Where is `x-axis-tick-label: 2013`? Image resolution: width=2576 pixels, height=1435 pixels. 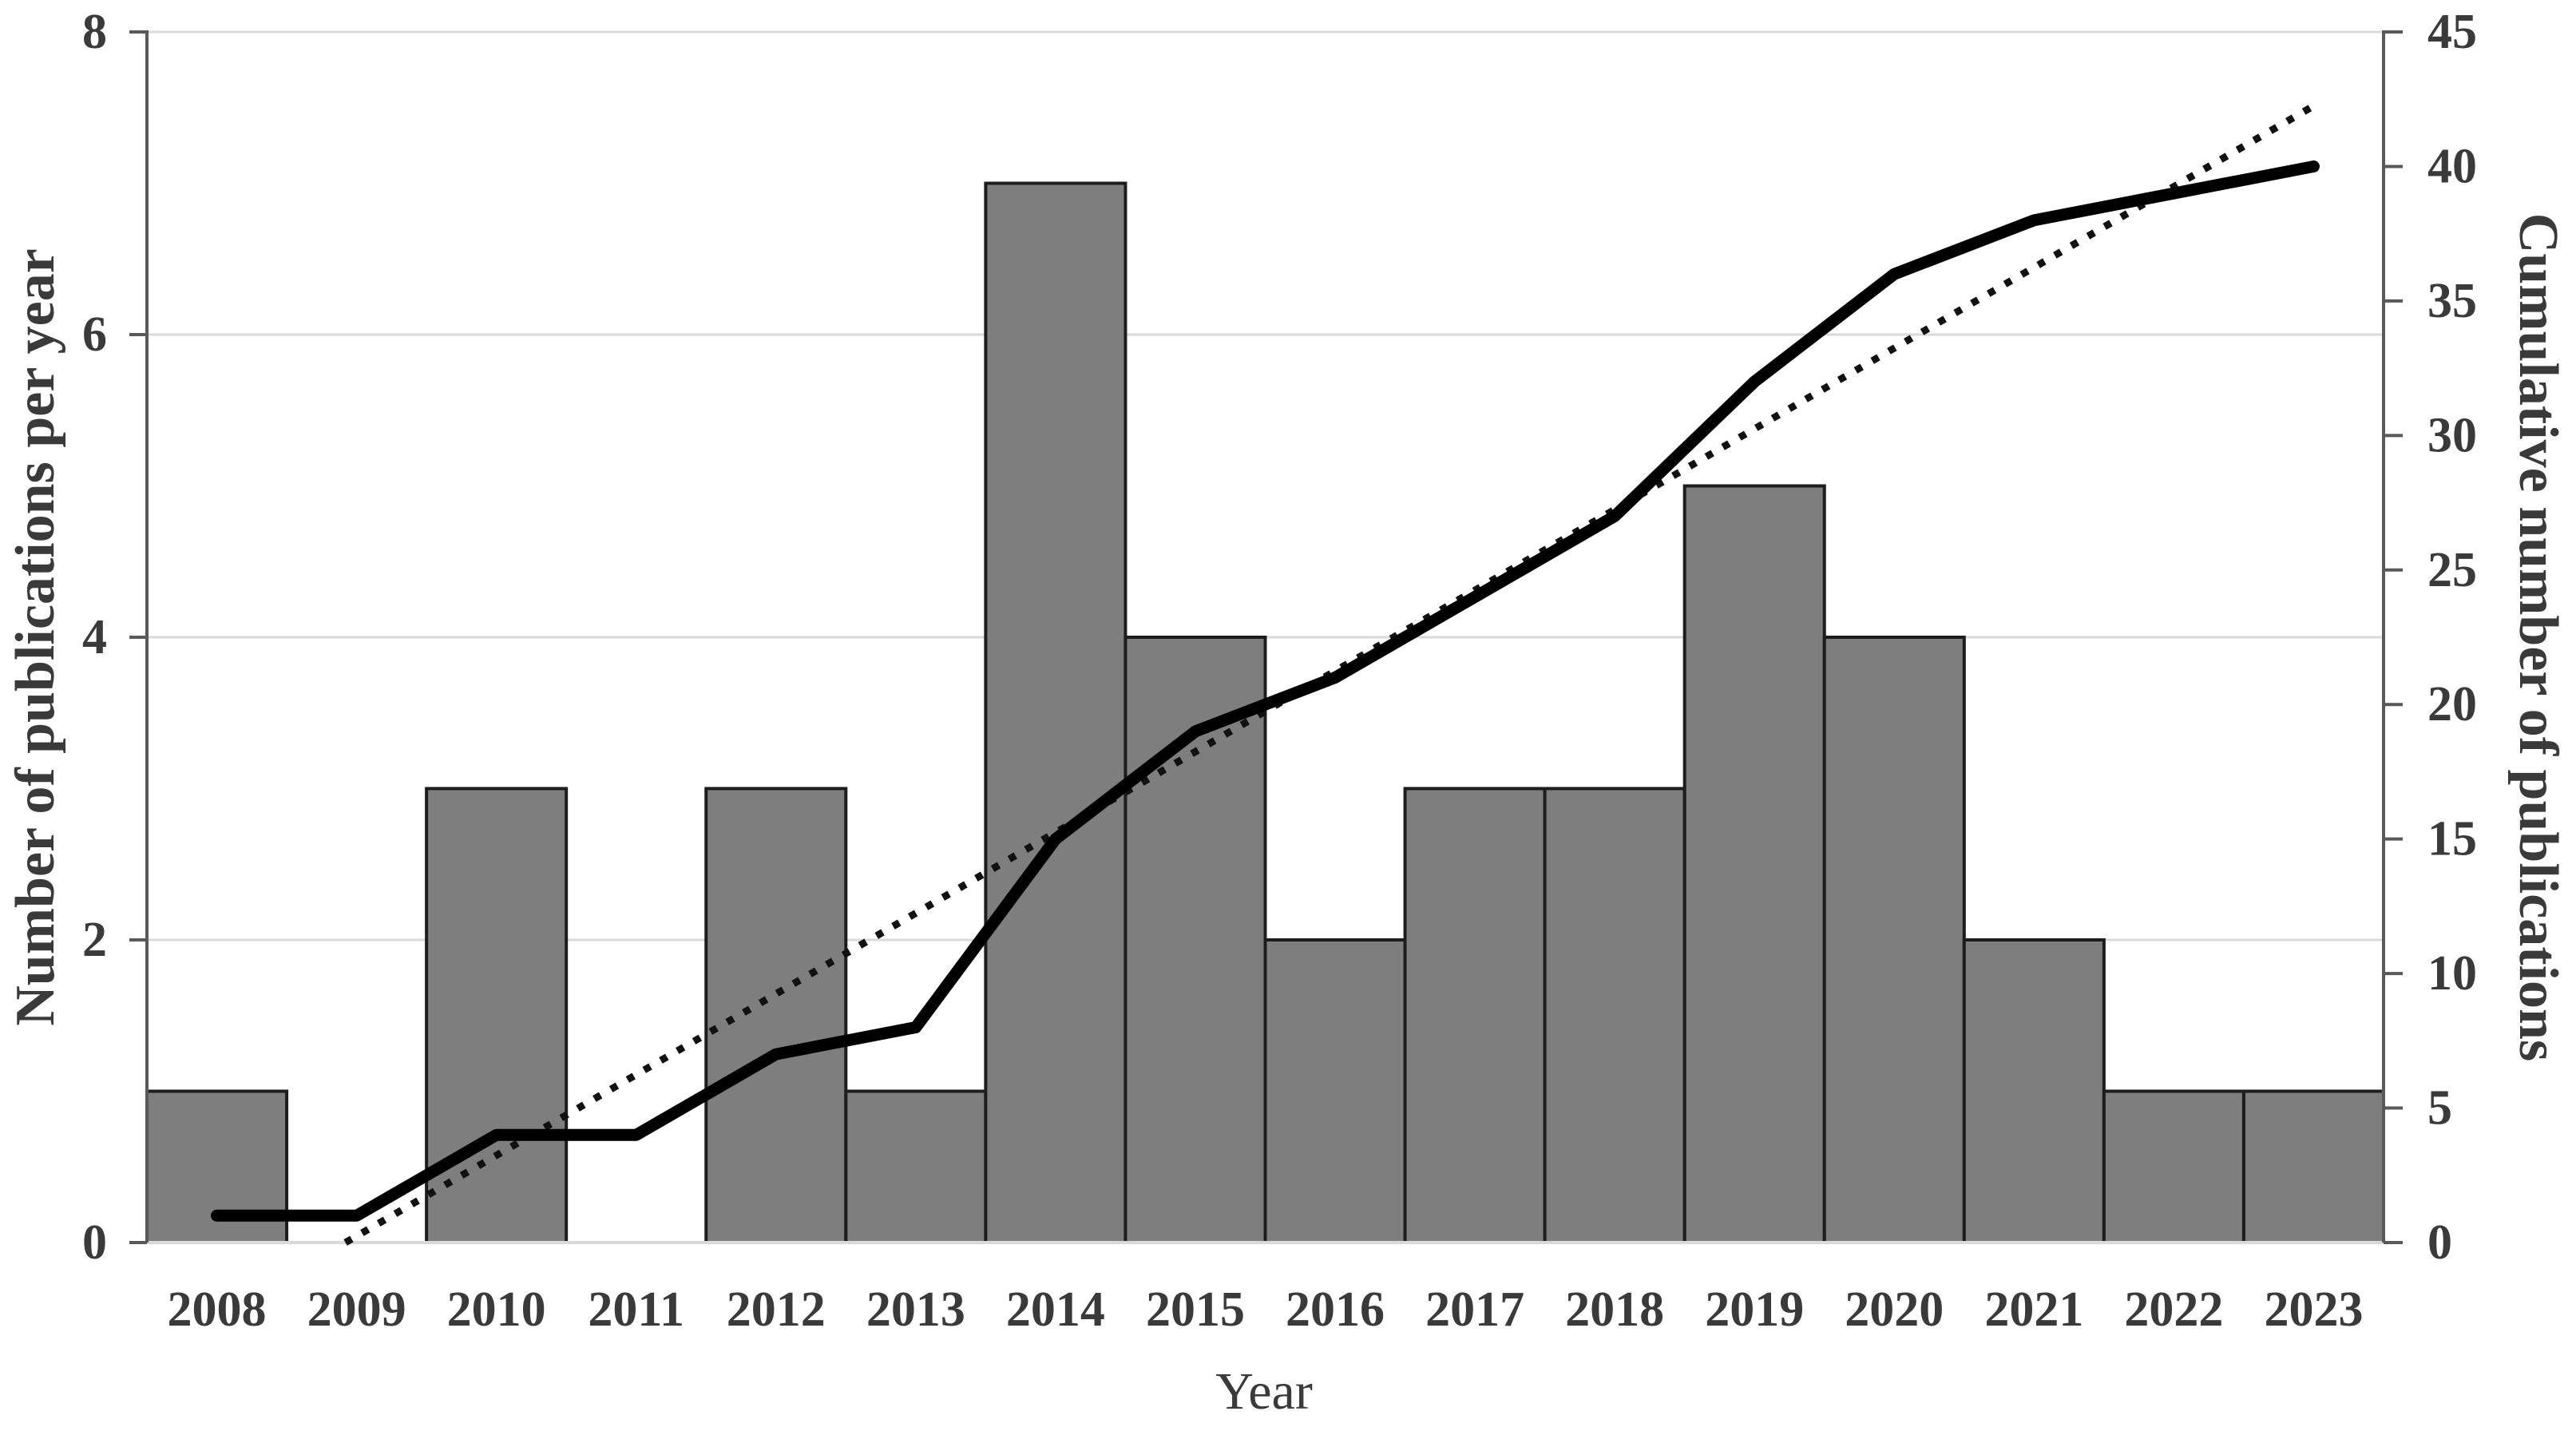
x-axis-tick-label: 2013 is located at coordinates (916, 1309).